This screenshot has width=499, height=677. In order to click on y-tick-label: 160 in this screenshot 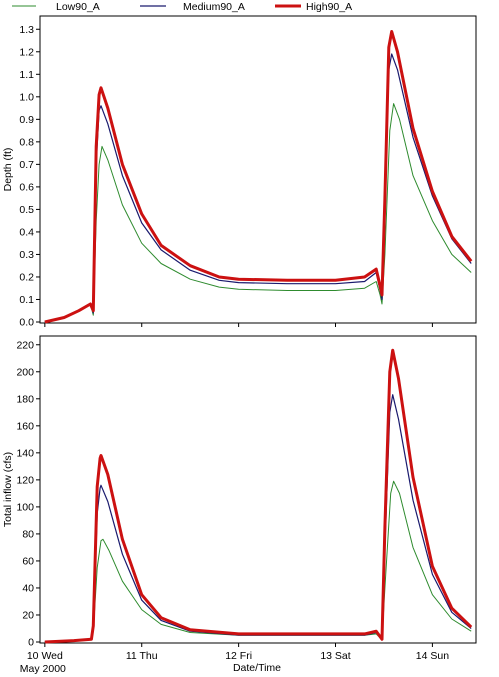, I will do `click(25, 426)`.